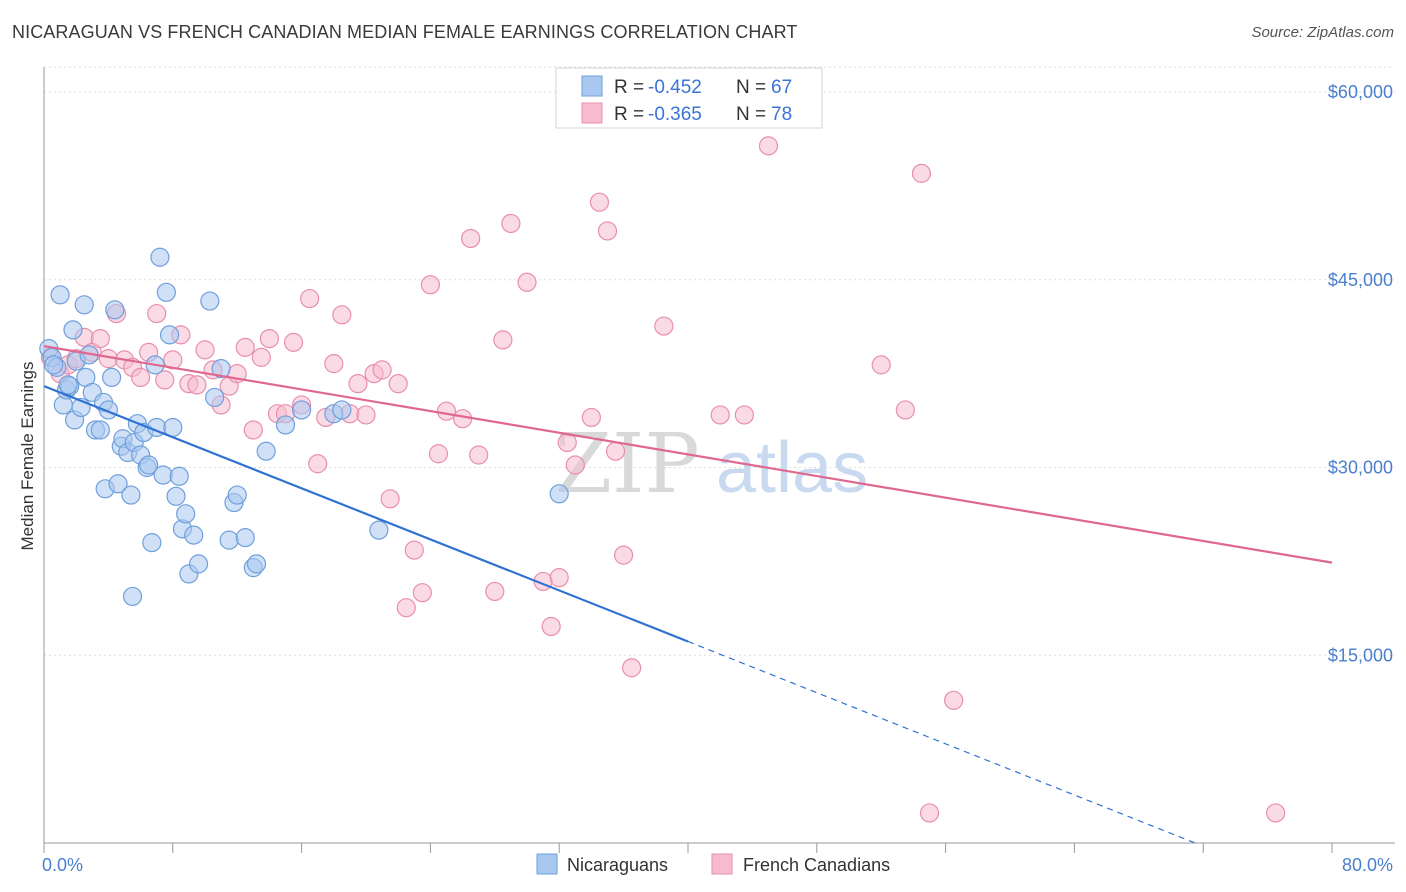 This screenshot has width=1406, height=892. What do you see at coordinates (781, 114) in the screenshot?
I see `legend-n-value-2: 78` at bounding box center [781, 114].